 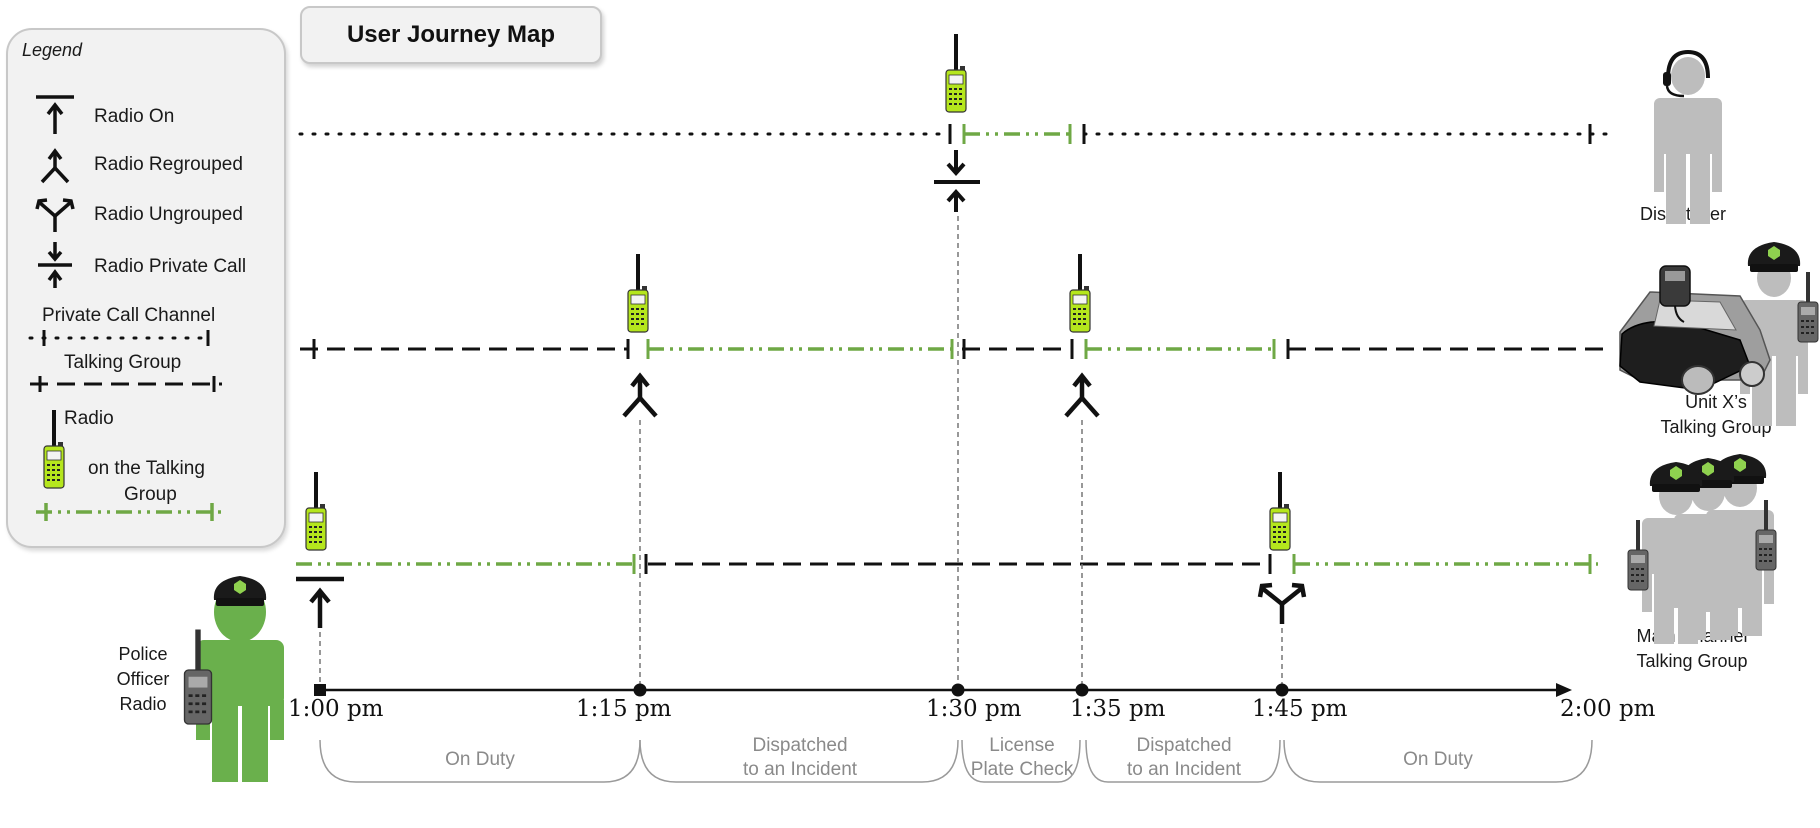 What do you see at coordinates (943, 690) in the screenshot?
I see `timeline-axis` at bounding box center [943, 690].